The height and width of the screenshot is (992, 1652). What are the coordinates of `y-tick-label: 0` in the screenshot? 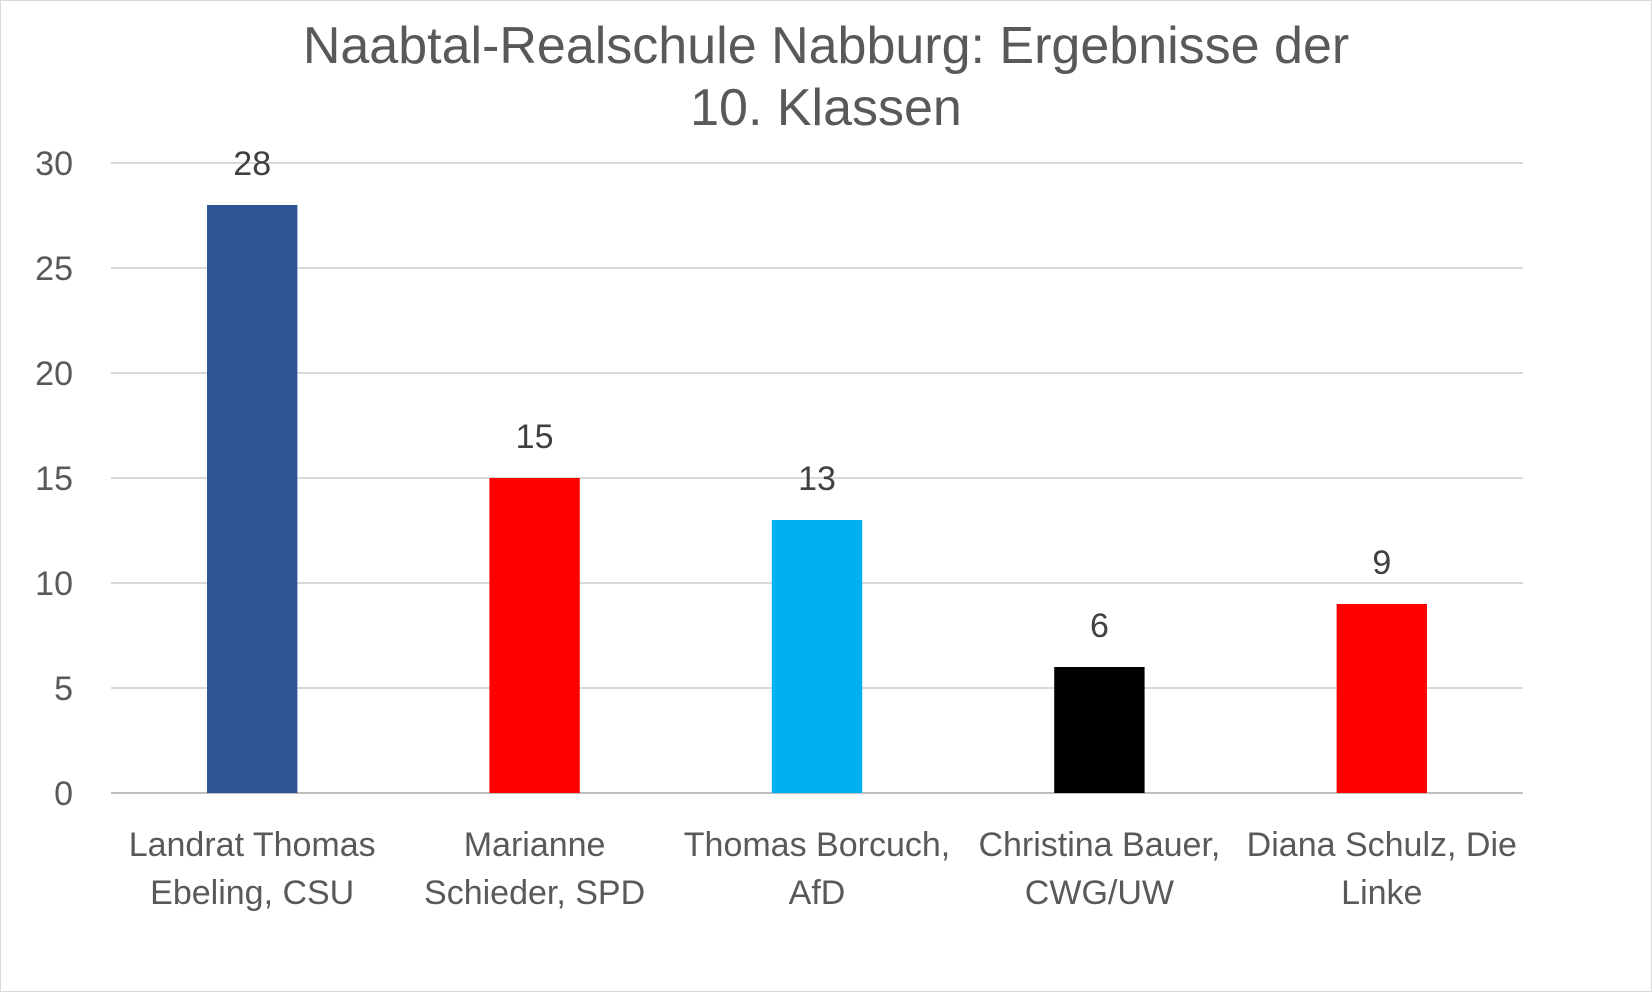 It's located at (63, 794).